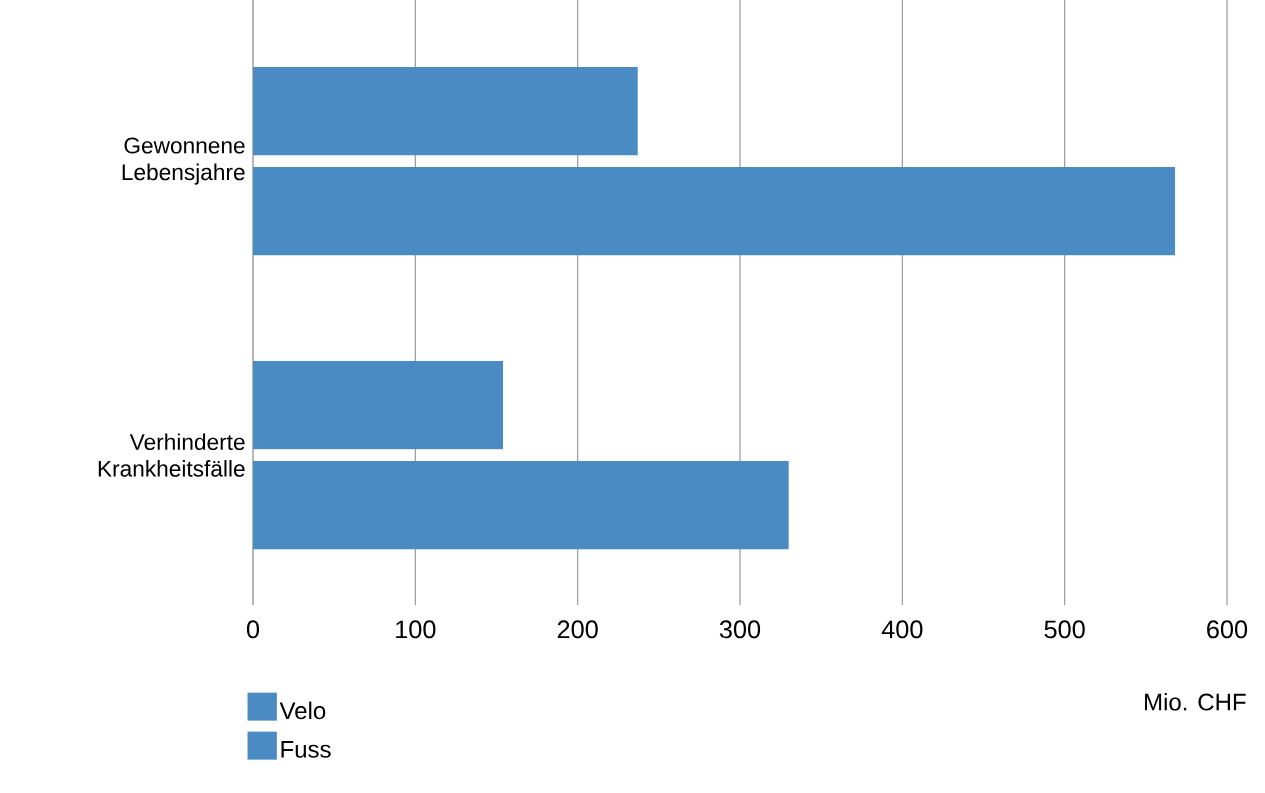  Describe the element at coordinates (171, 455) in the screenshot. I see `y-tick-label: Verhinderte Krankheitsfälle` at that location.